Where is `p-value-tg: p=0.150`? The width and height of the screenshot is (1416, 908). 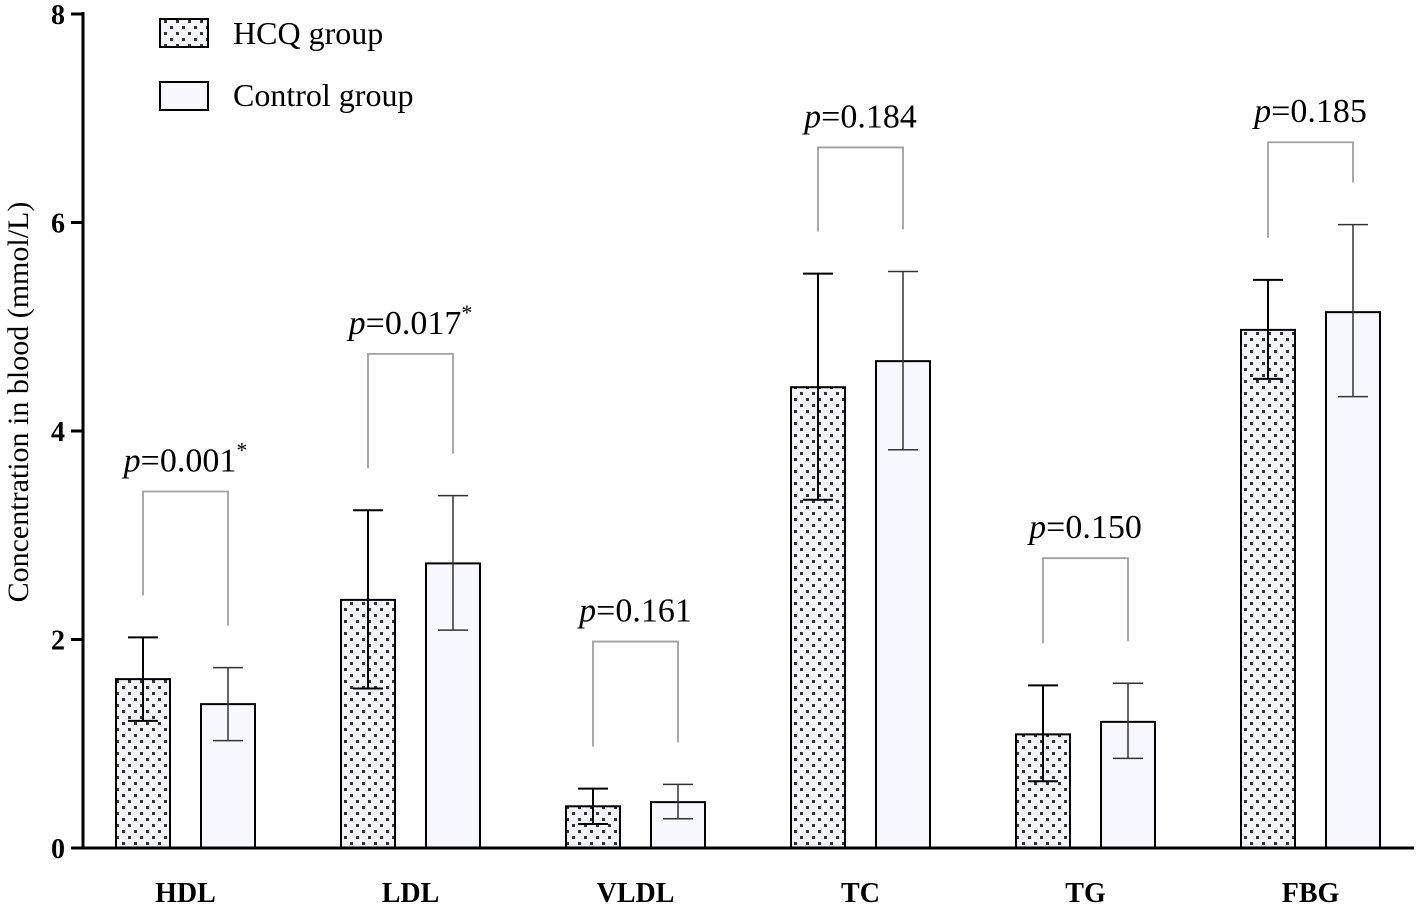
p-value-tg: p=0.150 is located at coordinates (1084, 527).